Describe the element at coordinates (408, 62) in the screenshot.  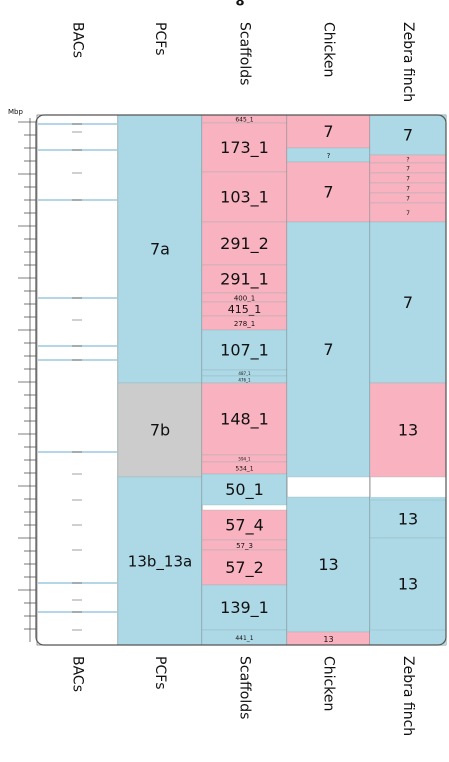
I see `header-top: Zebra finch` at that location.